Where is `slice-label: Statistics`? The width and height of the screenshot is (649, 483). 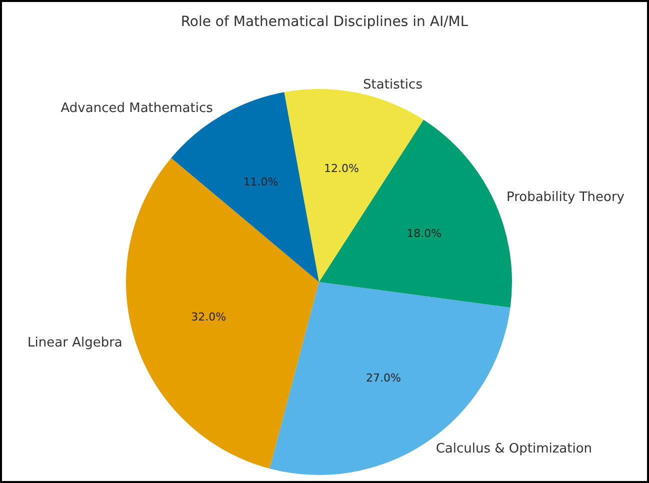 slice-label: Statistics is located at coordinates (393, 84).